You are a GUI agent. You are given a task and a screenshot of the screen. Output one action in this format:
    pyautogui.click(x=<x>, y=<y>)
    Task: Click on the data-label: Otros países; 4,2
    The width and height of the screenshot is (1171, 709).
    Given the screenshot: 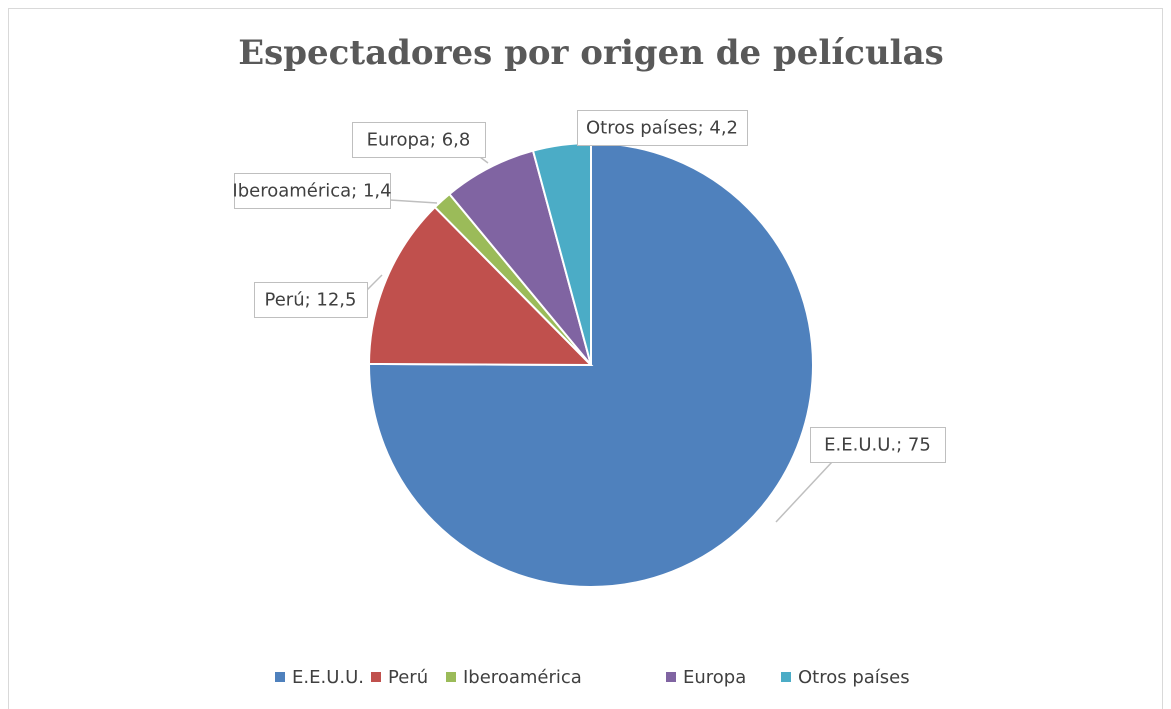 What is the action you would take?
    pyautogui.click(x=662, y=128)
    